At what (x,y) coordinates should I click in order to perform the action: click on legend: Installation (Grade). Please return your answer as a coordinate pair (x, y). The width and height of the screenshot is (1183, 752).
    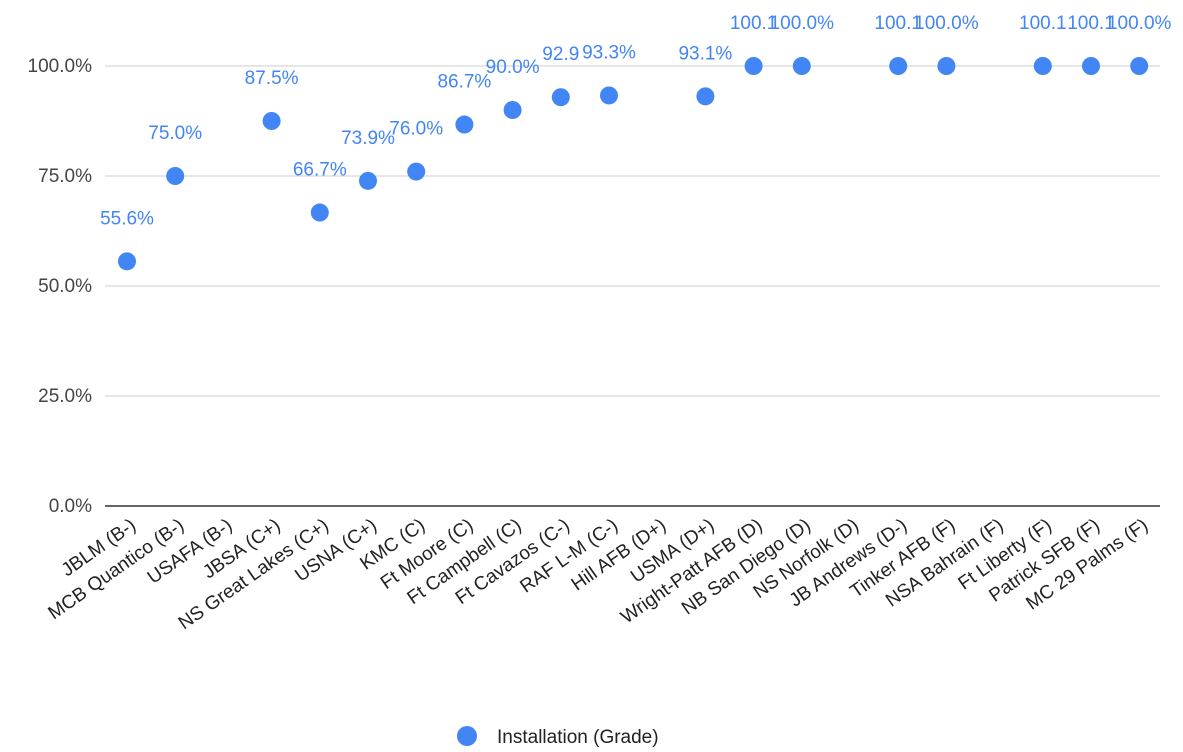
    Looking at the image, I should click on (558, 737).